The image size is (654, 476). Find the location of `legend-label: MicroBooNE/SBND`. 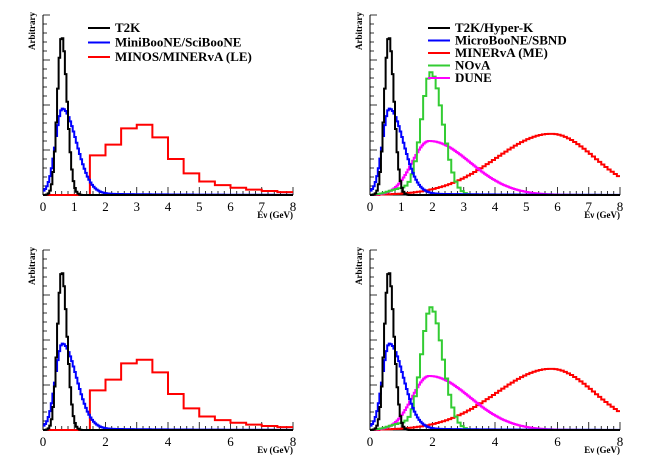

legend-label: MicroBooNE/SBND is located at coordinates (511, 40).